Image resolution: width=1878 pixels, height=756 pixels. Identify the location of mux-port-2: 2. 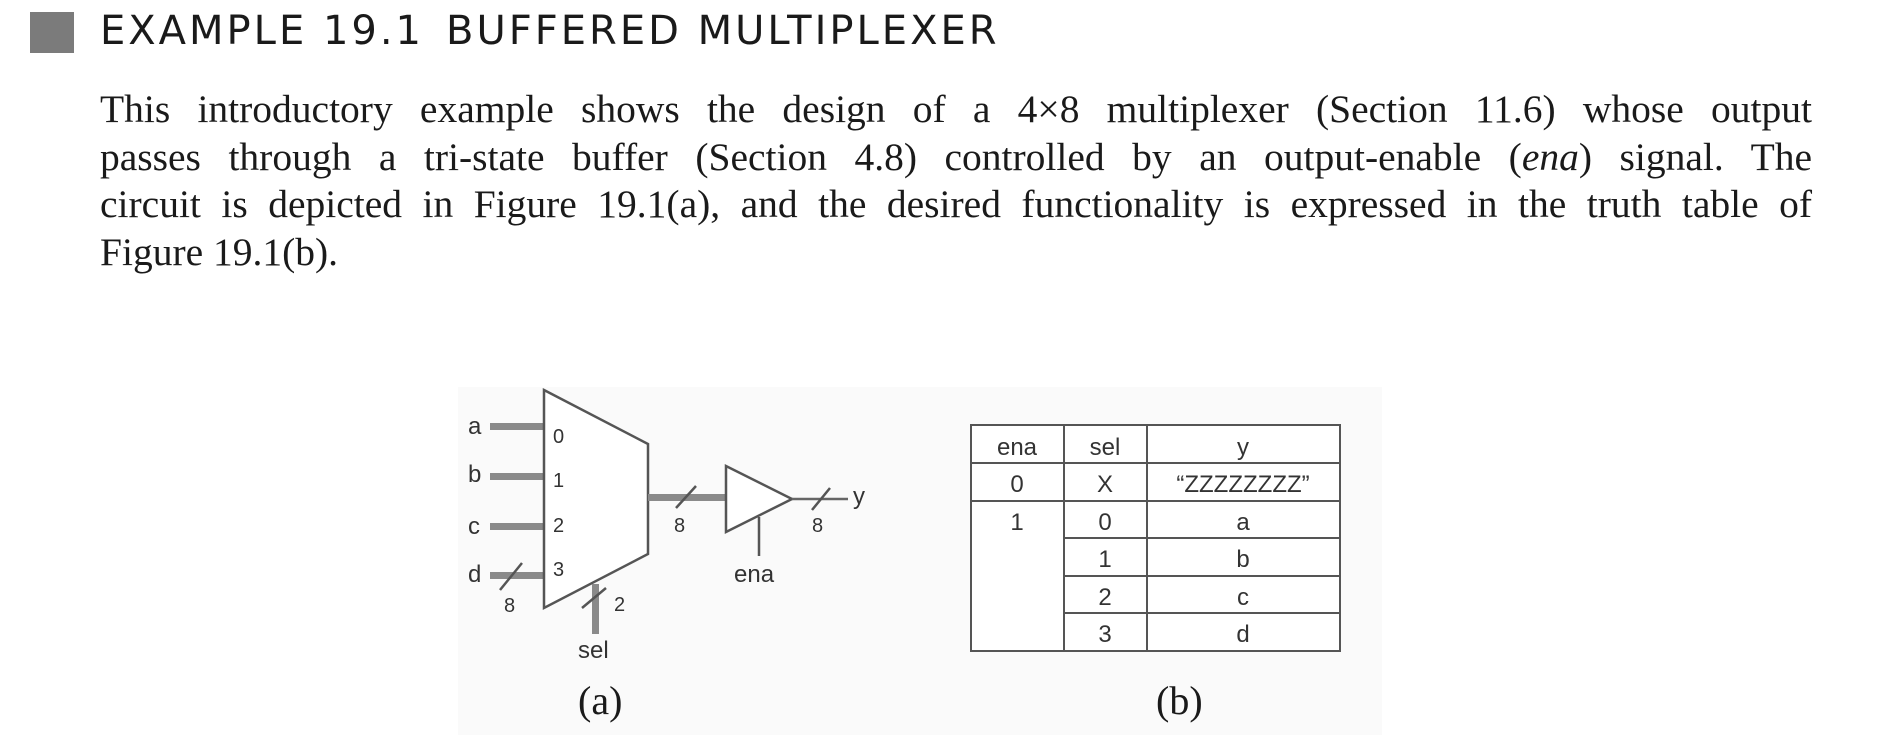
(558, 526).